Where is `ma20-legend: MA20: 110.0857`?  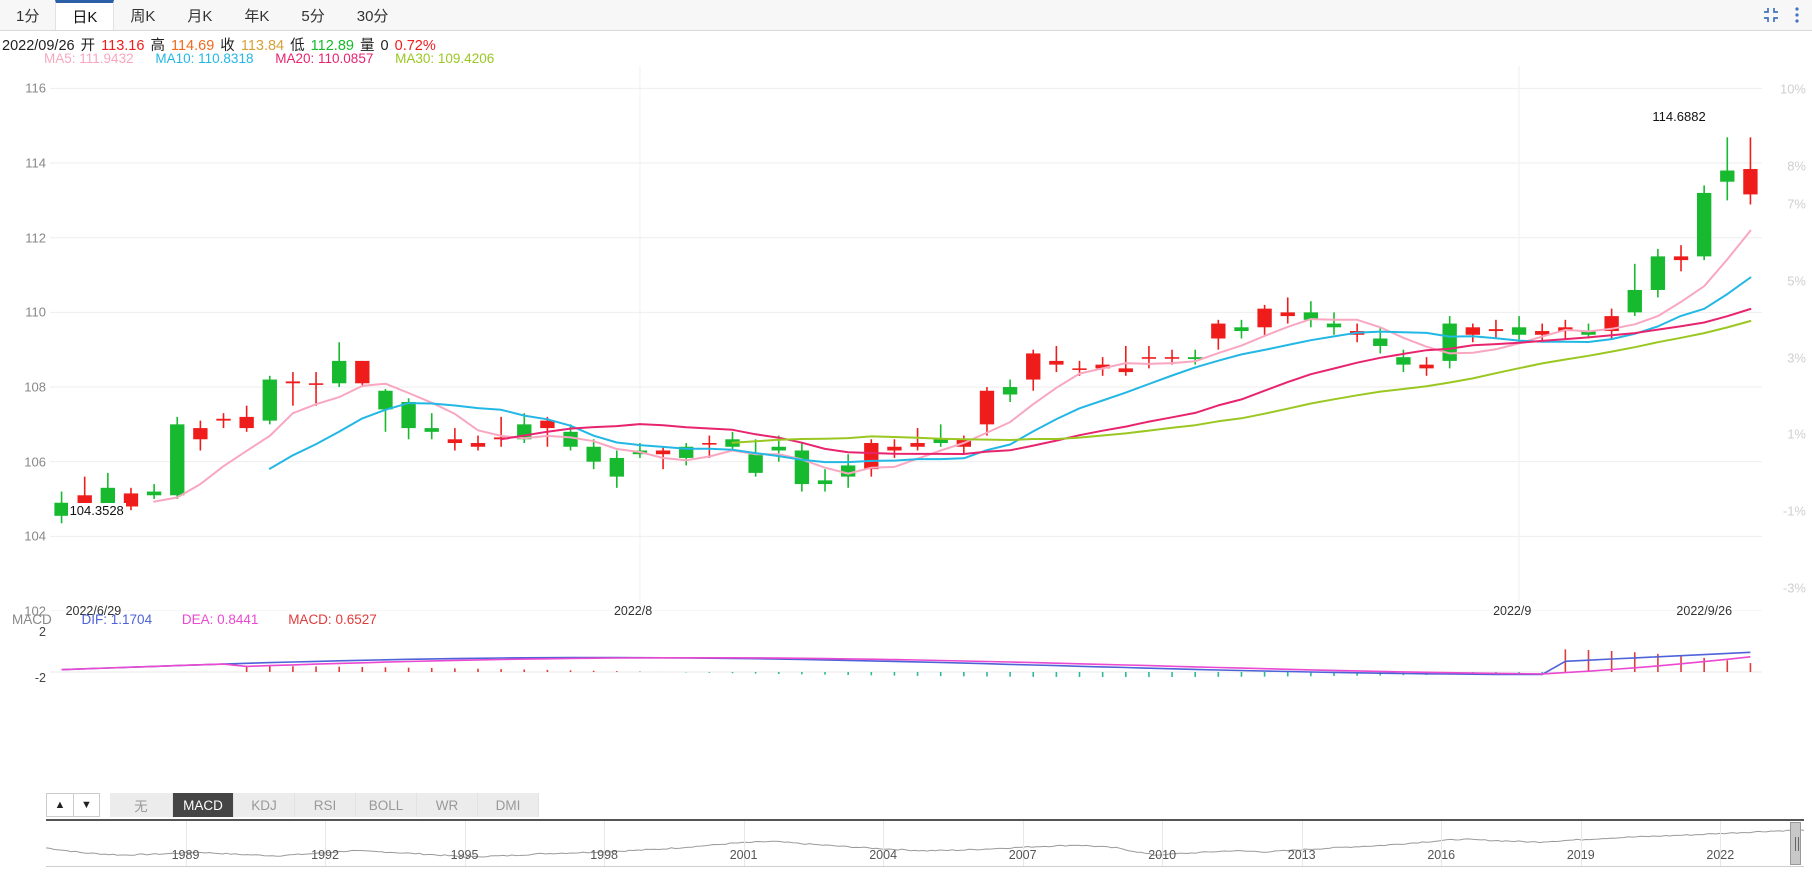 ma20-legend: MA20: 110.0857 is located at coordinates (326, 58).